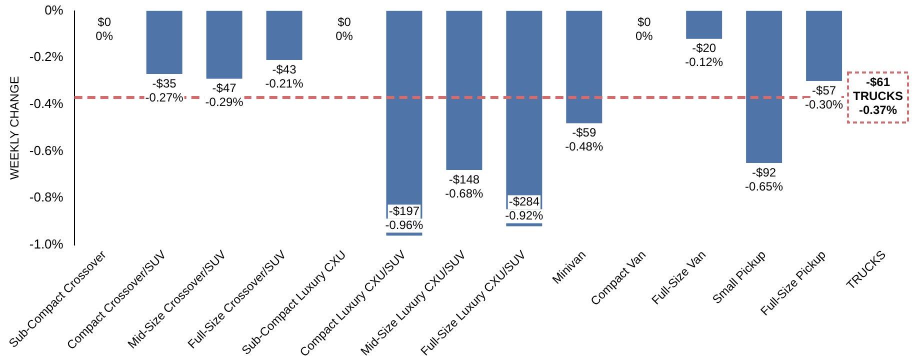  I want to click on data-label: -$197 -0.96%, so click(404, 218).